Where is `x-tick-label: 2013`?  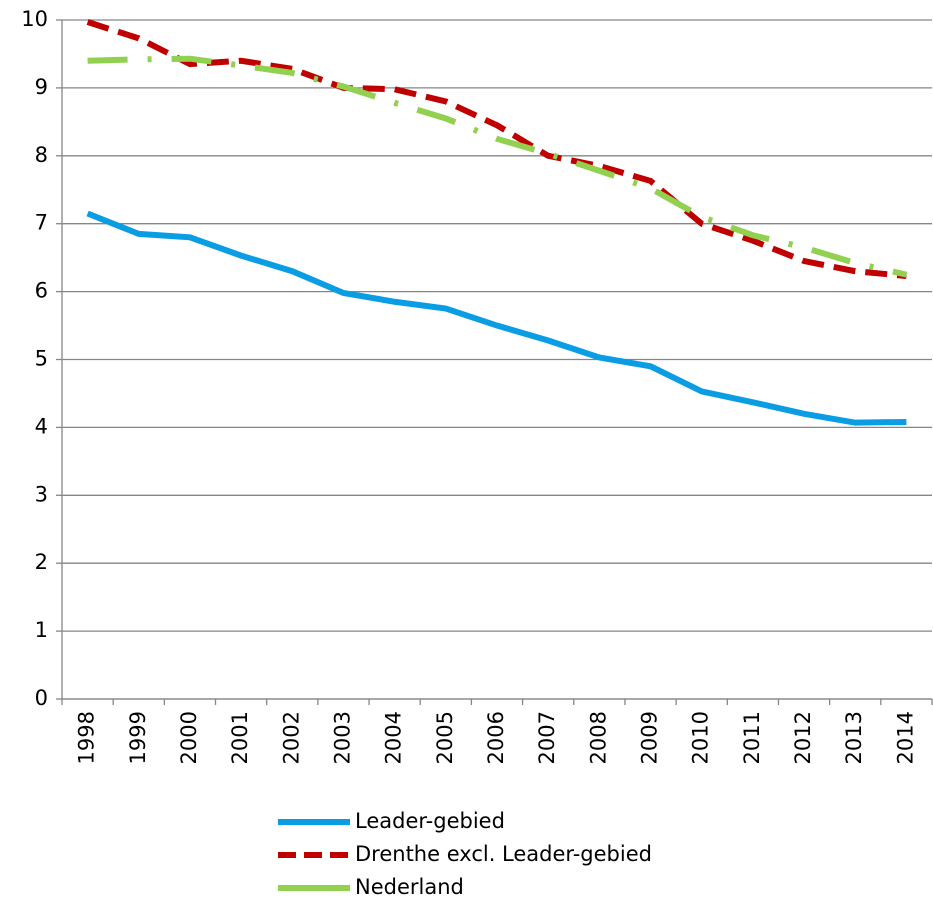
x-tick-label: 2013 is located at coordinates (854, 737).